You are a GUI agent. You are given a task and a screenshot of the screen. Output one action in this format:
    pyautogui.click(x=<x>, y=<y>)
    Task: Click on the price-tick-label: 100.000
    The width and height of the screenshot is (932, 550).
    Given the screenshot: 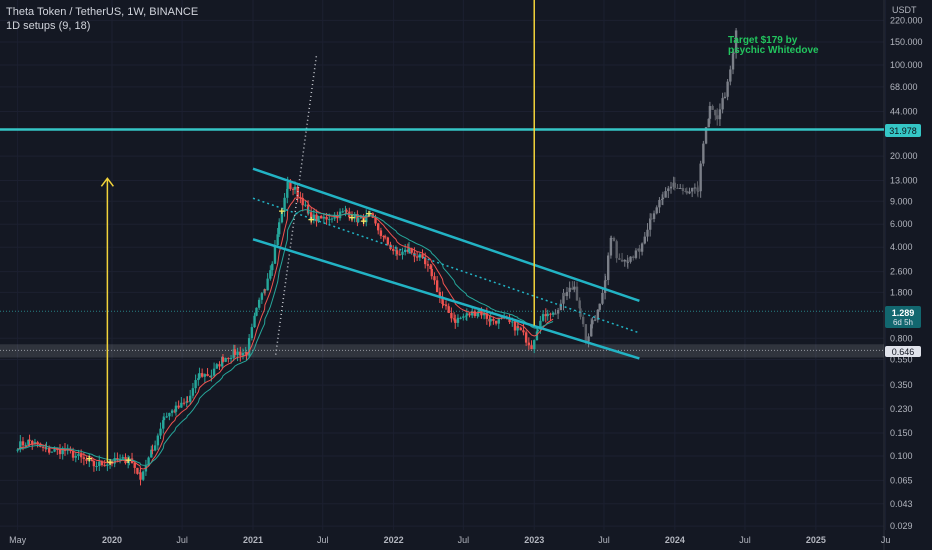 What is the action you would take?
    pyautogui.click(x=906, y=65)
    